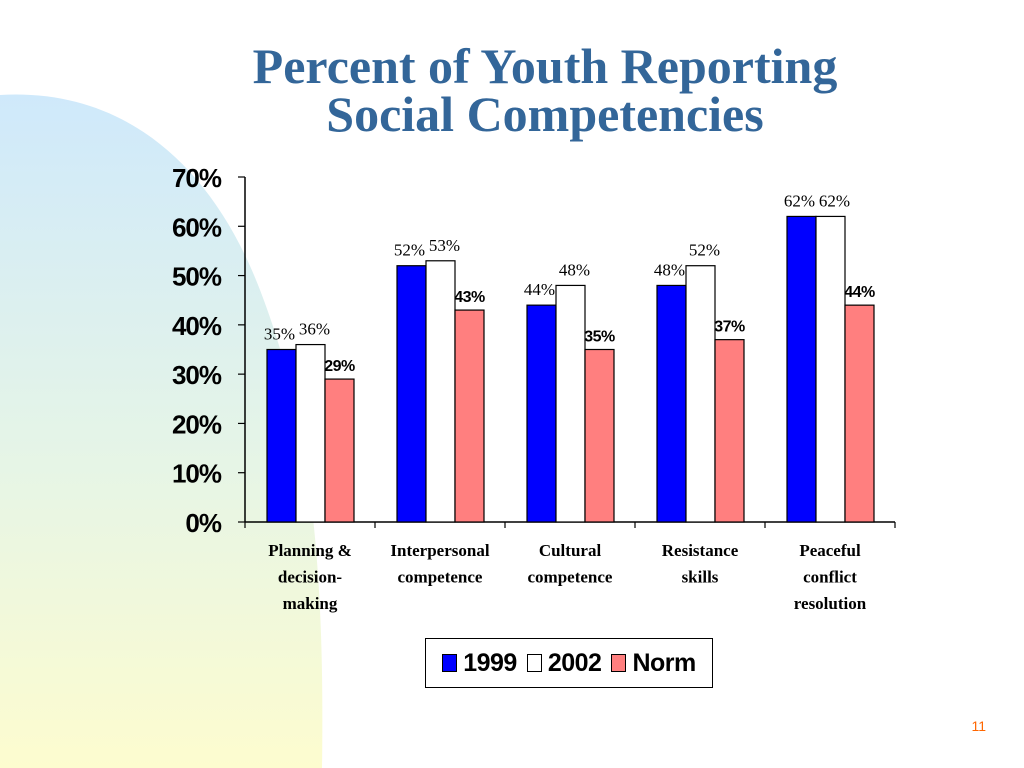  What do you see at coordinates (439, 550) in the screenshot?
I see `x-category-label: Interpersonal` at bounding box center [439, 550].